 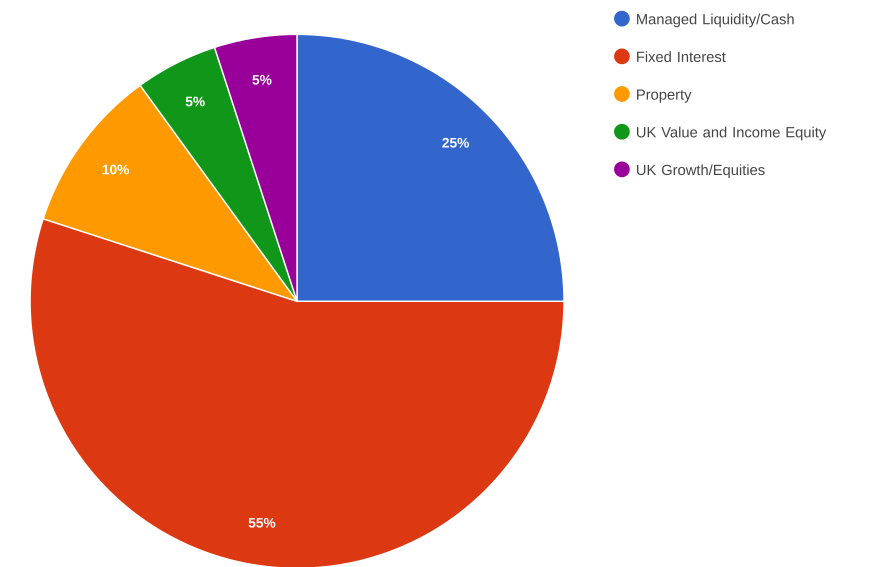 What do you see at coordinates (664, 96) in the screenshot?
I see `legend-label: Property` at bounding box center [664, 96].